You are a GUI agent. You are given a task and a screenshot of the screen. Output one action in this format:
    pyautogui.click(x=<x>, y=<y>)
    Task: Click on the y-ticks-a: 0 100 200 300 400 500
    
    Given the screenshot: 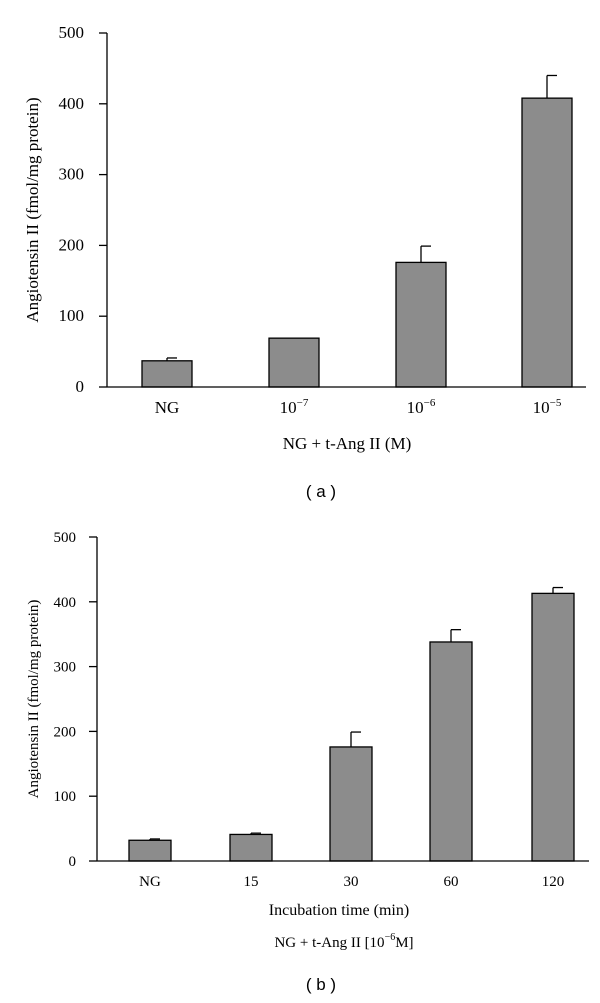 What is the action you would take?
    pyautogui.click(x=83, y=209)
    